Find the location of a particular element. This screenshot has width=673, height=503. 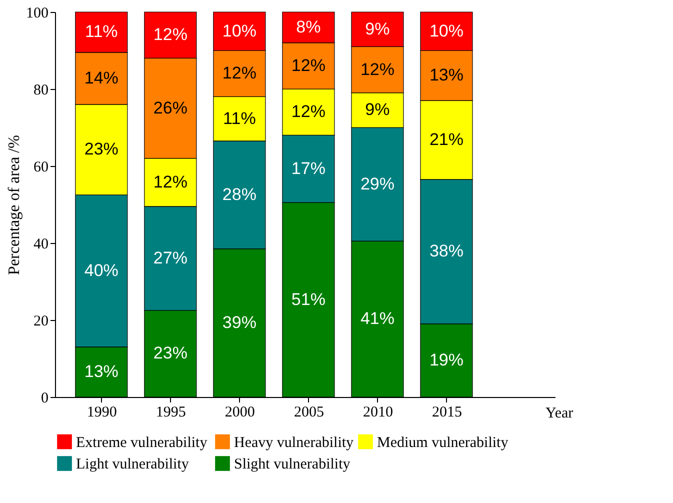

legend-label: Slight vulnerability is located at coordinates (292, 464).